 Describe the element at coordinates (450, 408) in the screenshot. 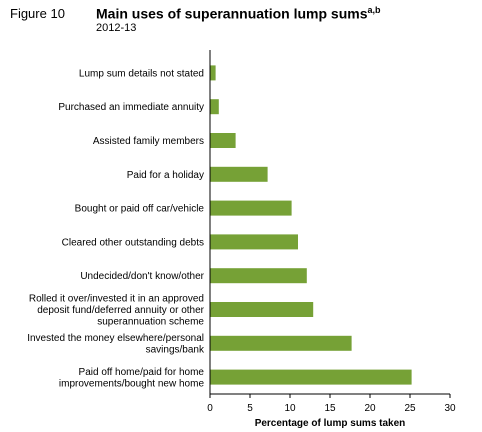

I see `x-tick-label-30: 30` at that location.